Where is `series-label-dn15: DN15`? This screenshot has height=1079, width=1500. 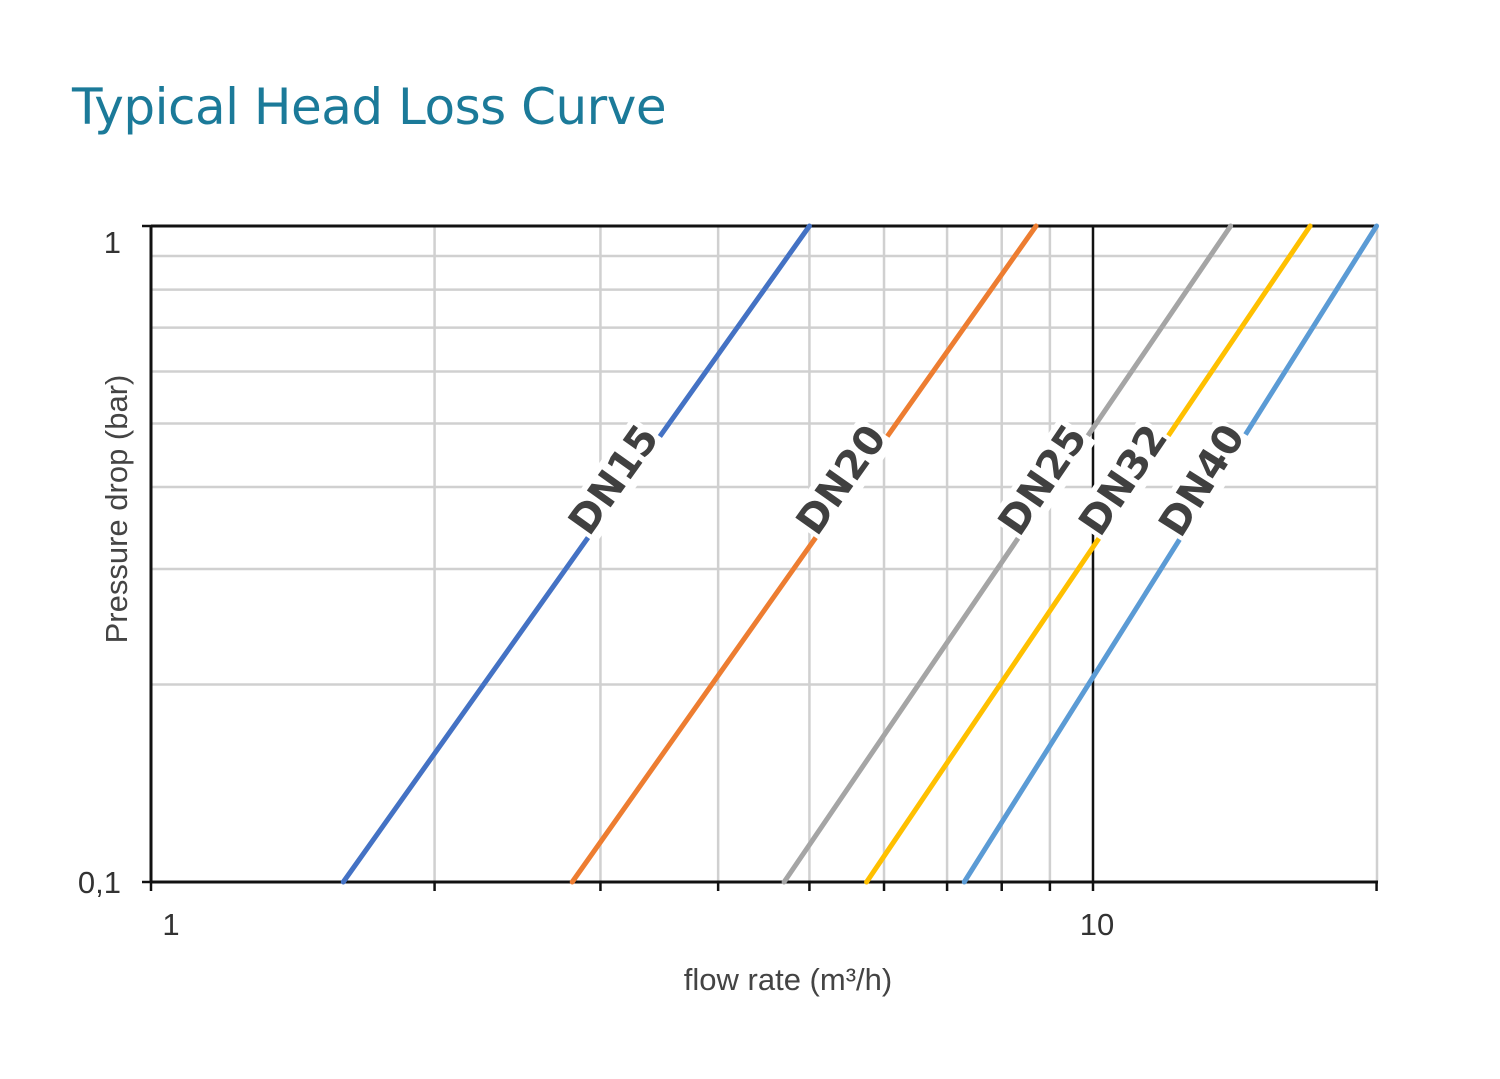
series-label-dn15: DN15 is located at coordinates (614, 480).